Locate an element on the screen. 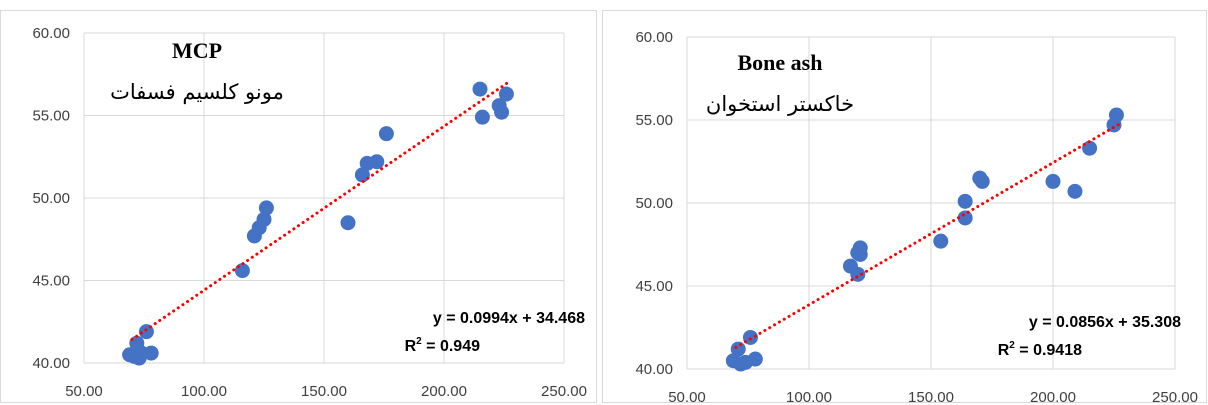  r-squared-label: R2 = 0.9418 is located at coordinates (1040, 349).